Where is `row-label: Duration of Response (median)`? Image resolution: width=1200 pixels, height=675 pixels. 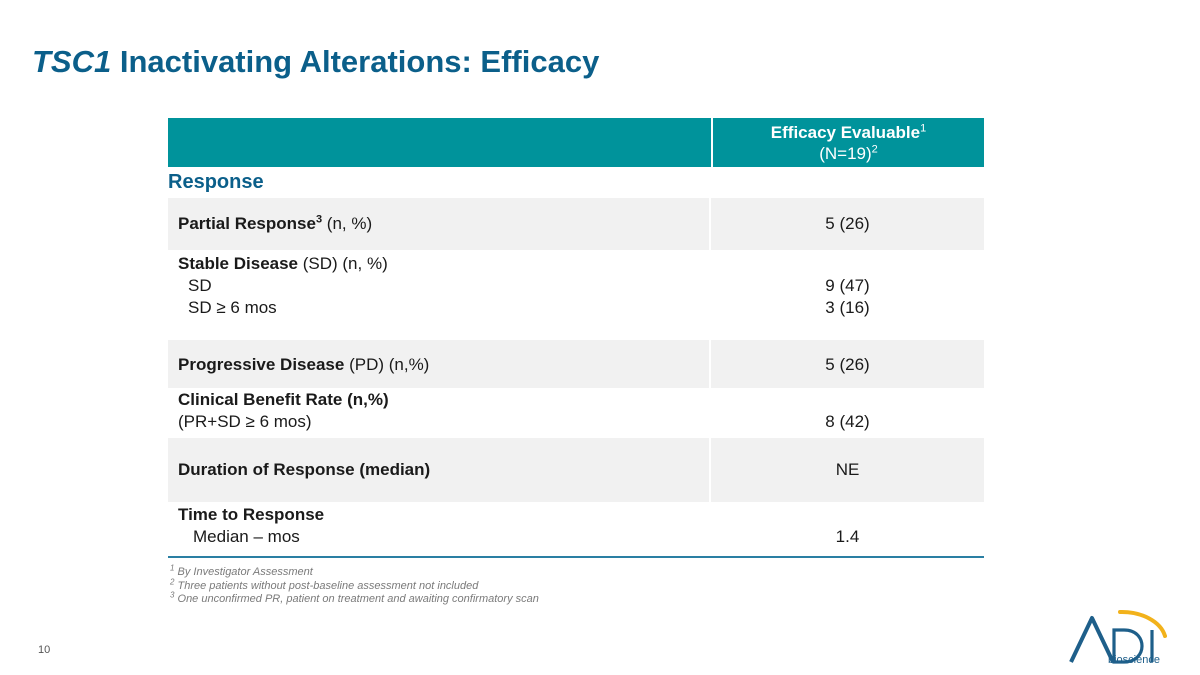 row-label: Duration of Response (median) is located at coordinates (304, 469).